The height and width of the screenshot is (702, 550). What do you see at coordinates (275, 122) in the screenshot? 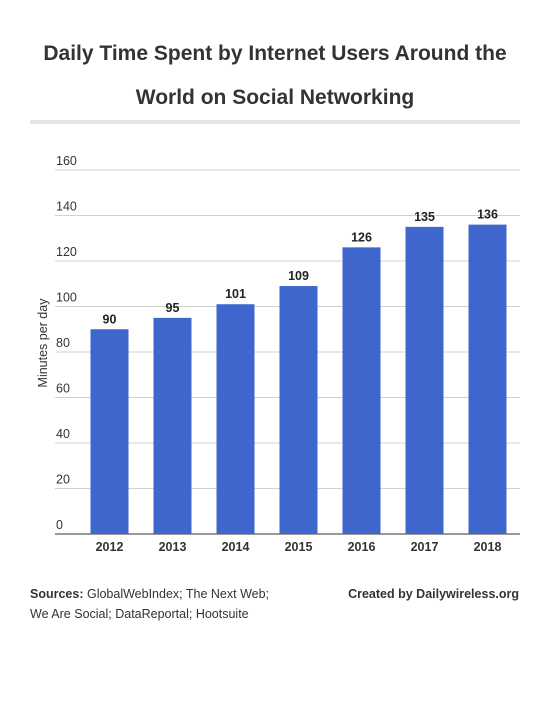
I see `title-divider` at bounding box center [275, 122].